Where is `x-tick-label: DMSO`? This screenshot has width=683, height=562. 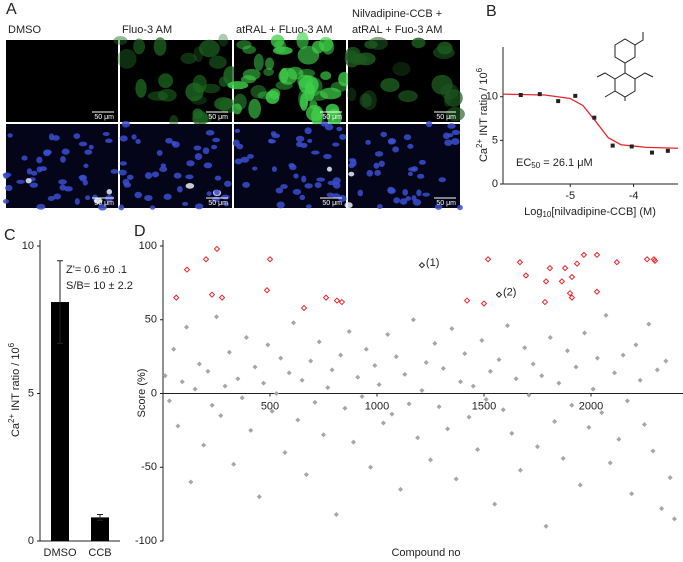 x-tick-label: DMSO is located at coordinates (60, 553).